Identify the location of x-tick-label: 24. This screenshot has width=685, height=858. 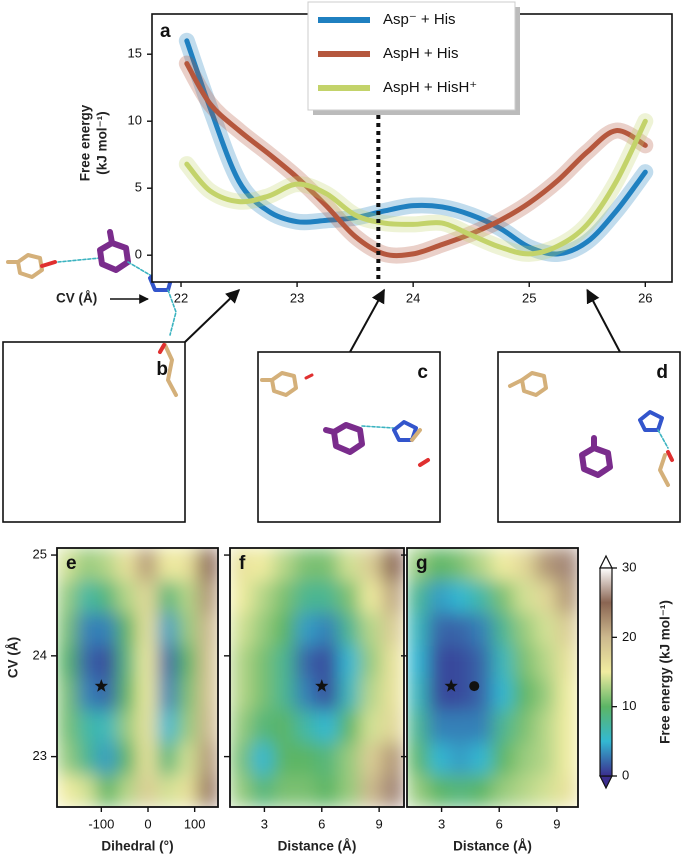
(413, 297).